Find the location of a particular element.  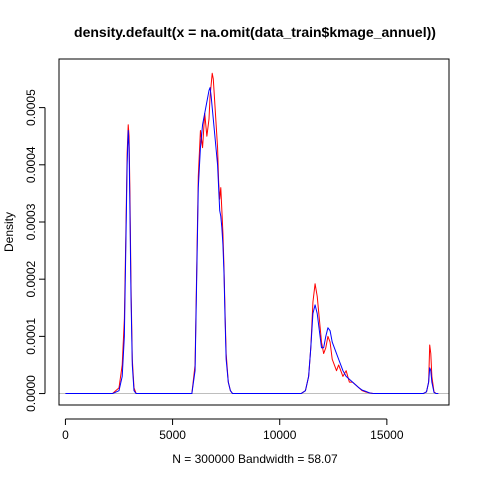

y-tick-label: 0.0002 is located at coordinates (31, 279).